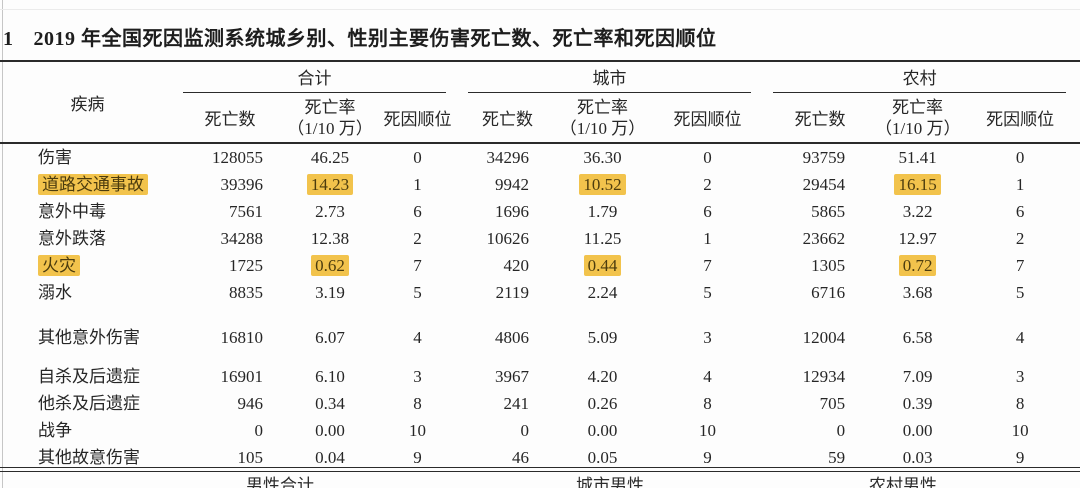  Describe the element at coordinates (824, 337) in the screenshot. I see `deaths-cell: 12004` at that location.